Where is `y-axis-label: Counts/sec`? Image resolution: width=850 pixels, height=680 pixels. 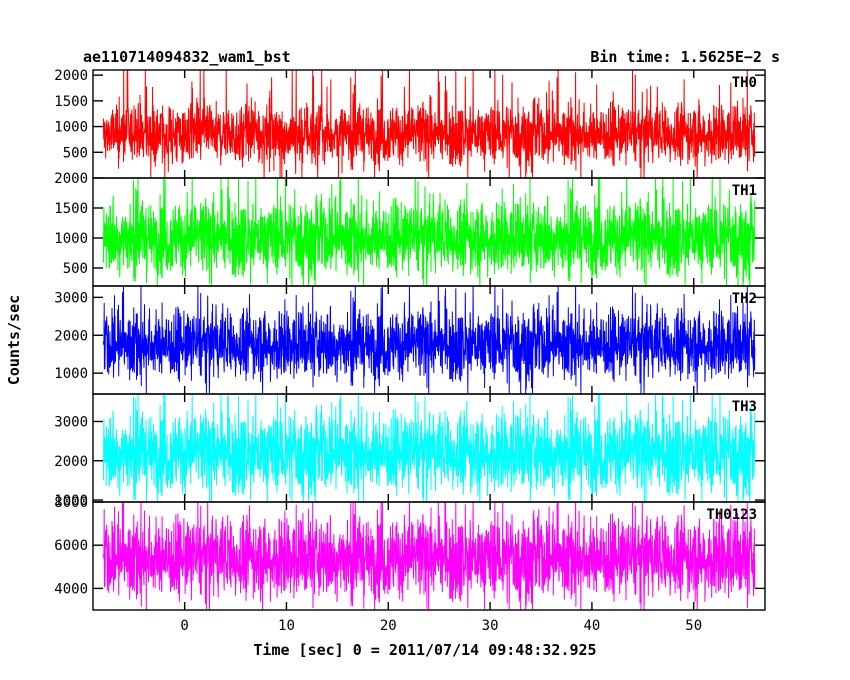 y-axis-label: Counts/sec is located at coordinates (14, 340).